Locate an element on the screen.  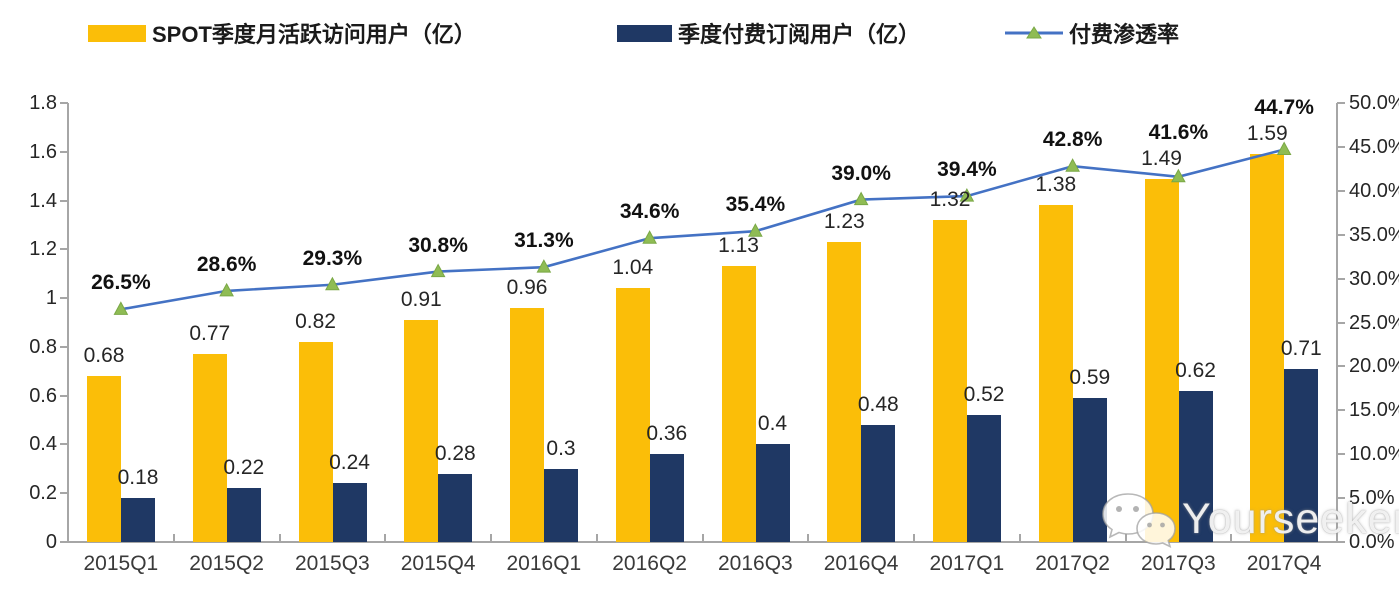
left-axis-tick-label: 1 is located at coordinates (51, 298).